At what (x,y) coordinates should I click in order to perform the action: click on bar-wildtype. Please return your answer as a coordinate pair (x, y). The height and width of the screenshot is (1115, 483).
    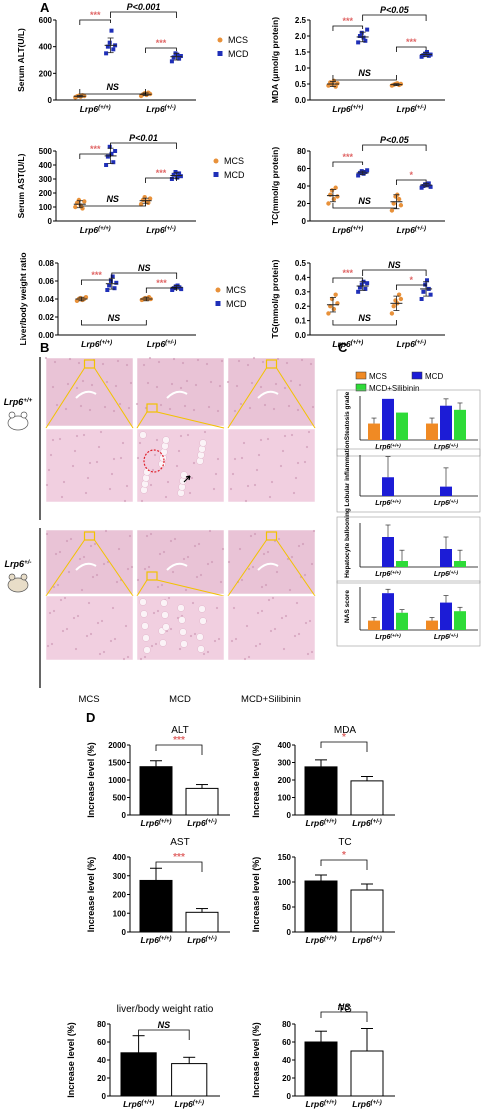
    Looking at the image, I should click on (321, 906).